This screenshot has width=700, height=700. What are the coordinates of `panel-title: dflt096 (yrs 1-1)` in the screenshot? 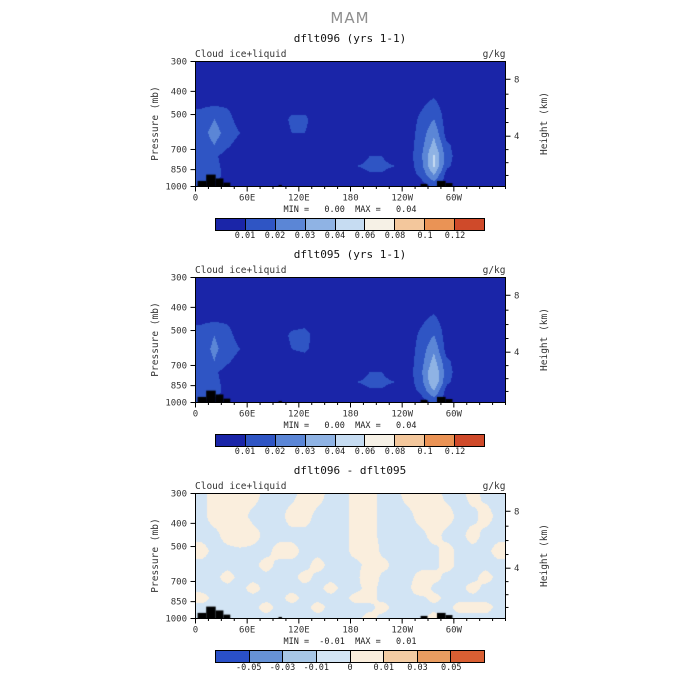 It's located at (350, 38).